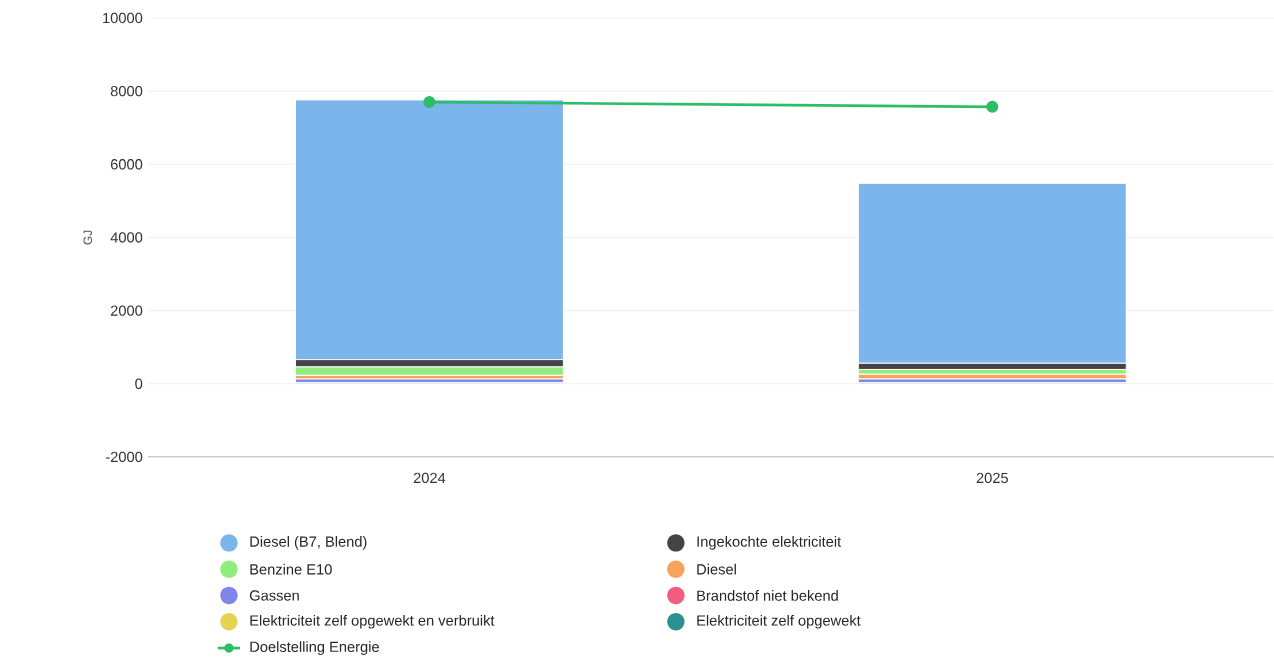 This screenshot has width=1274, height=664. I want to click on legend-label: Benzine E10, so click(291, 569).